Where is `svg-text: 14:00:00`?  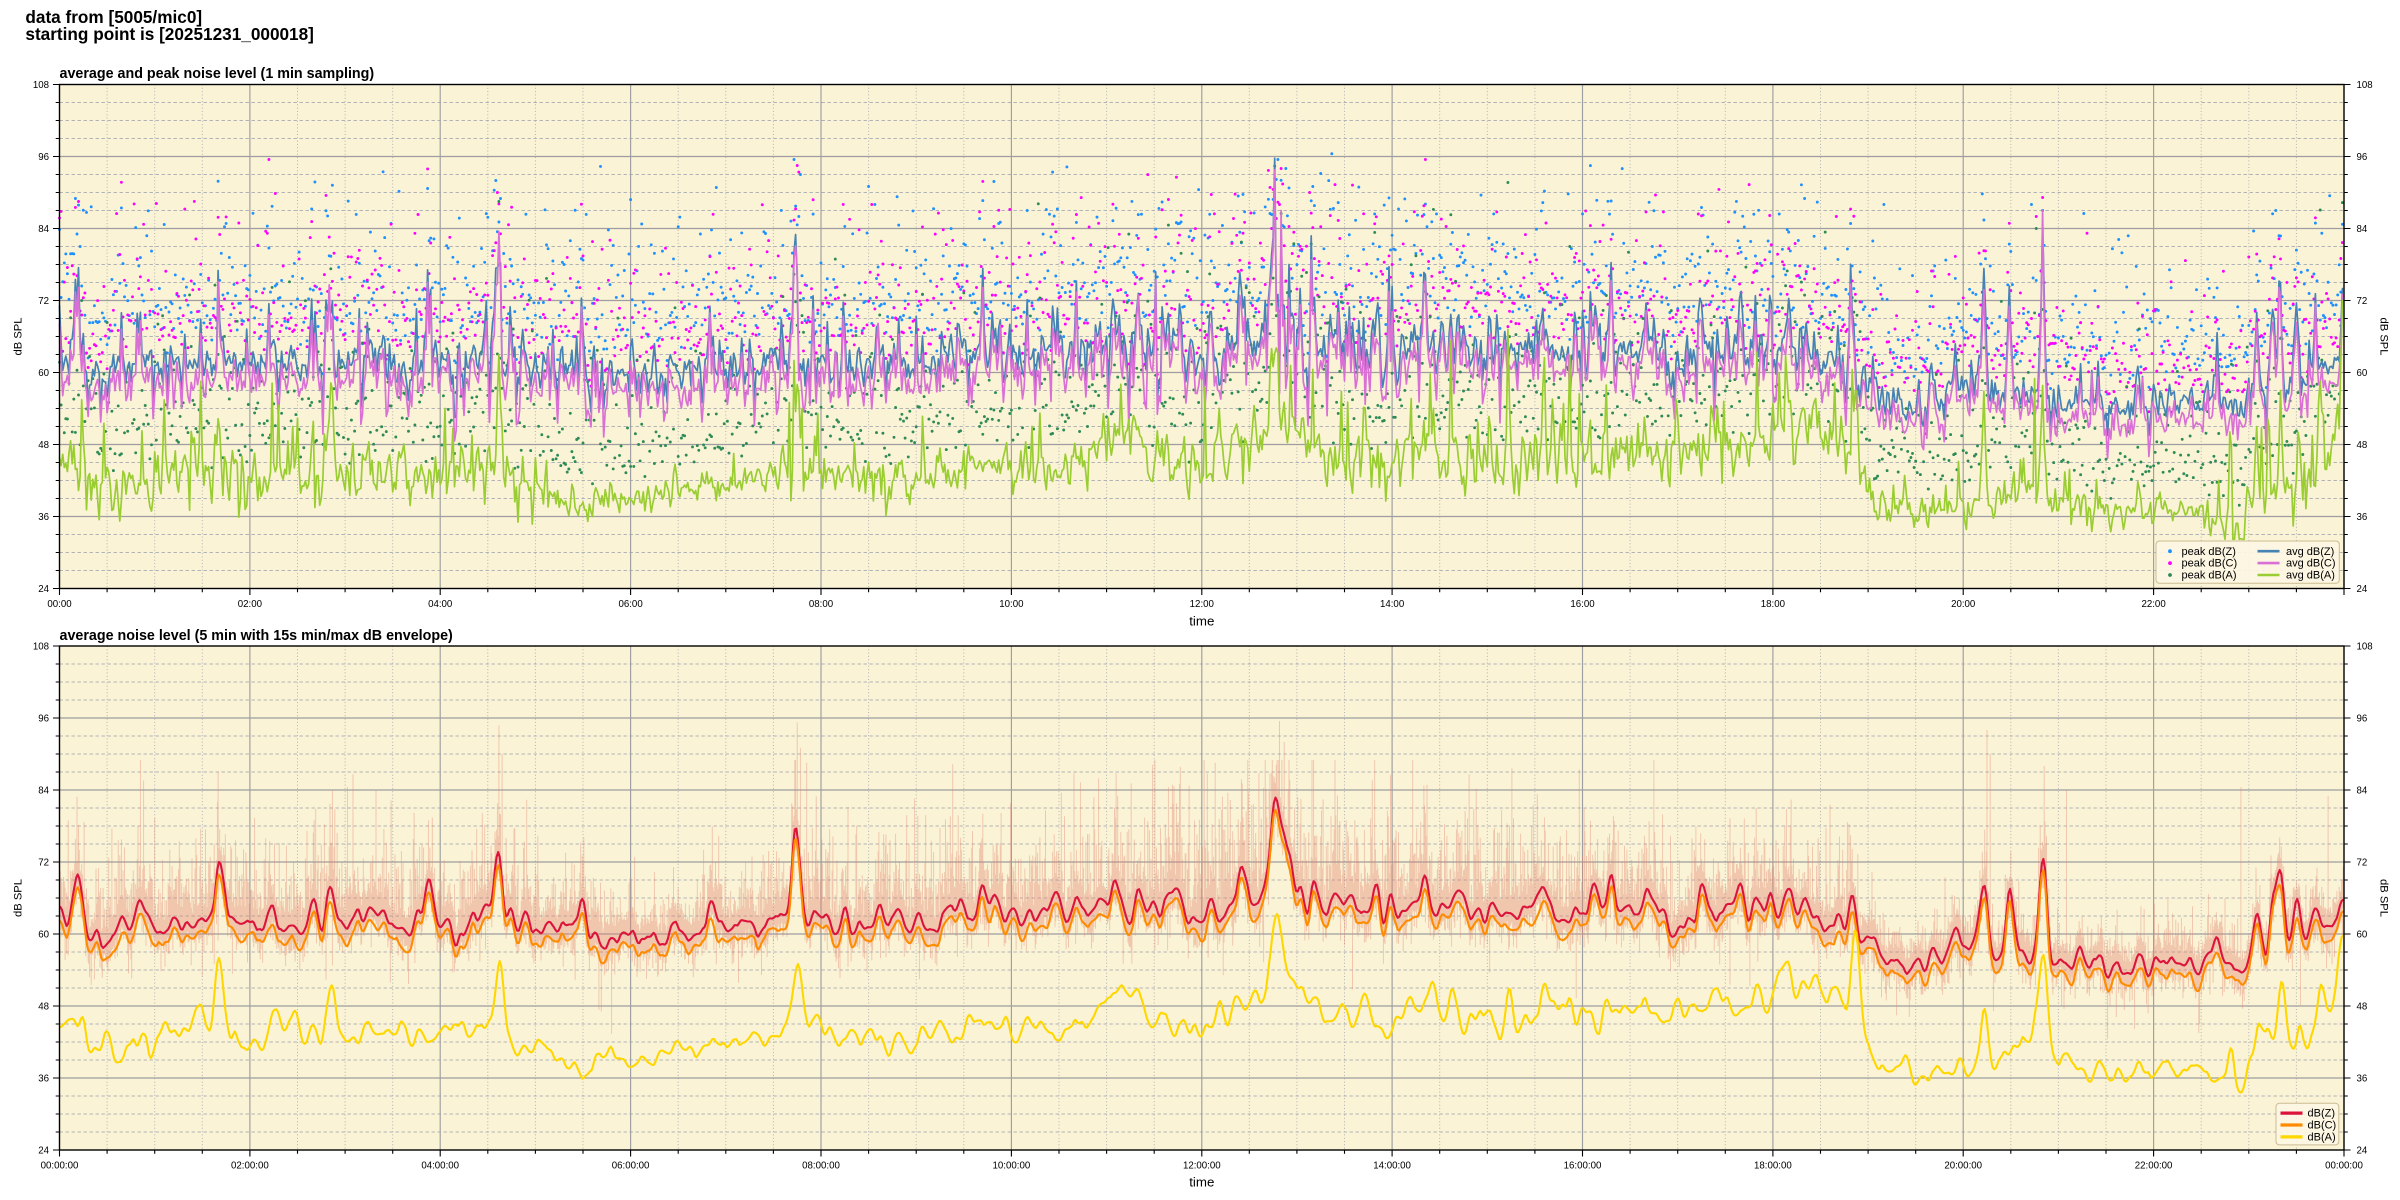 svg-text: 14:00:00 is located at coordinates (1392, 1166).